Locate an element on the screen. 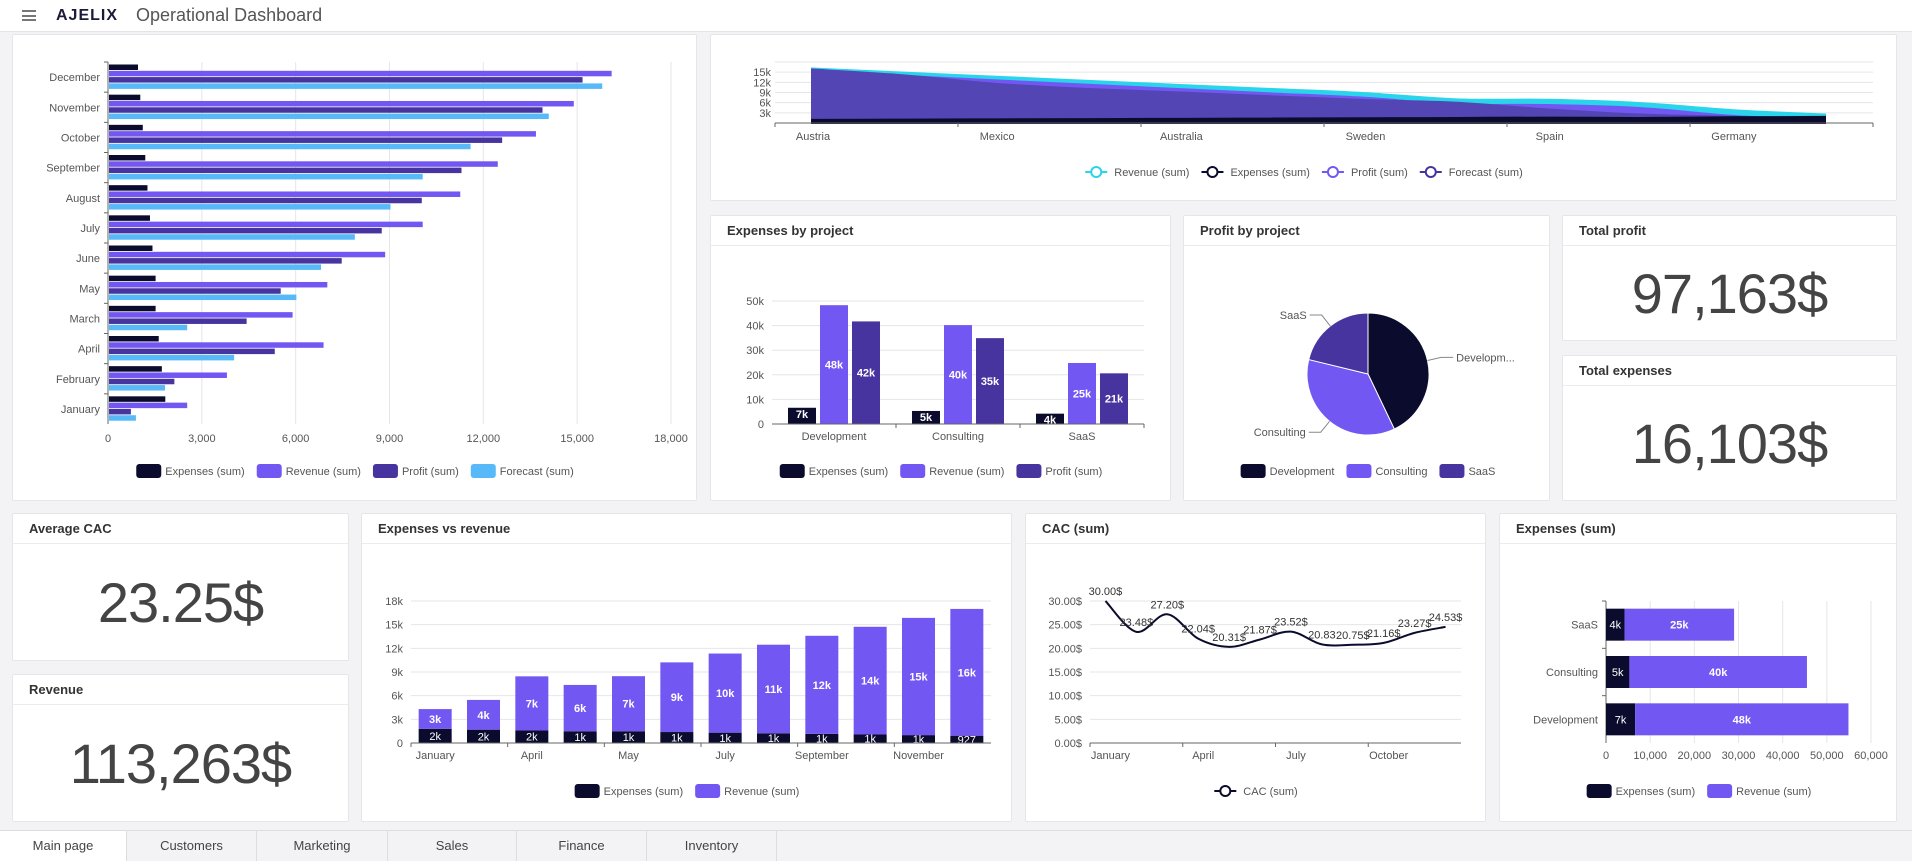 Image resolution: width=1912 pixels, height=861 pixels. y-tick-label: August is located at coordinates (83, 199).